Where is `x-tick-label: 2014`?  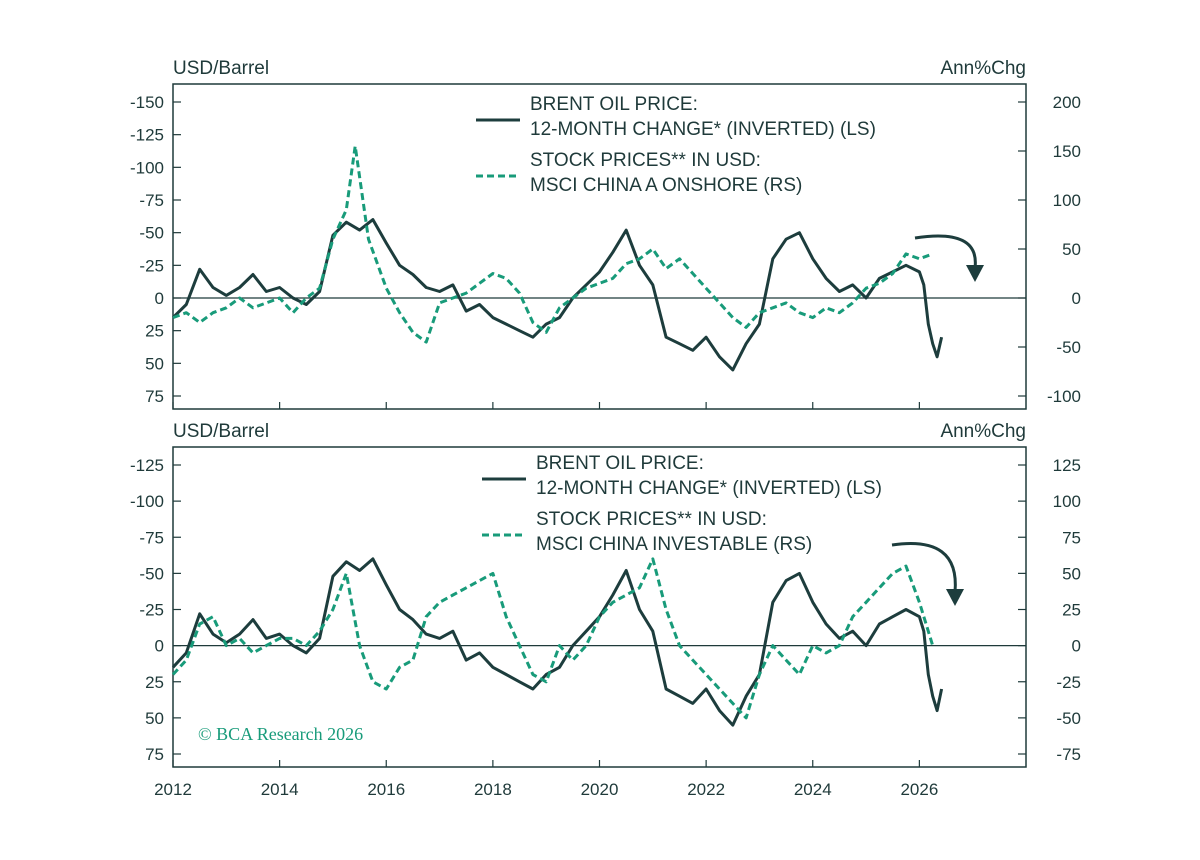
x-tick-label: 2014 is located at coordinates (280, 789).